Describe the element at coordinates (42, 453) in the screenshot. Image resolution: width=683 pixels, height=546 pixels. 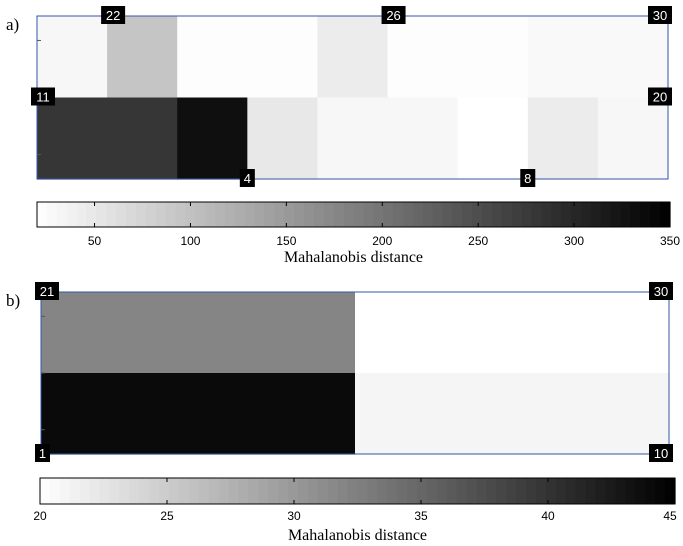
I see `node-label: 1` at that location.